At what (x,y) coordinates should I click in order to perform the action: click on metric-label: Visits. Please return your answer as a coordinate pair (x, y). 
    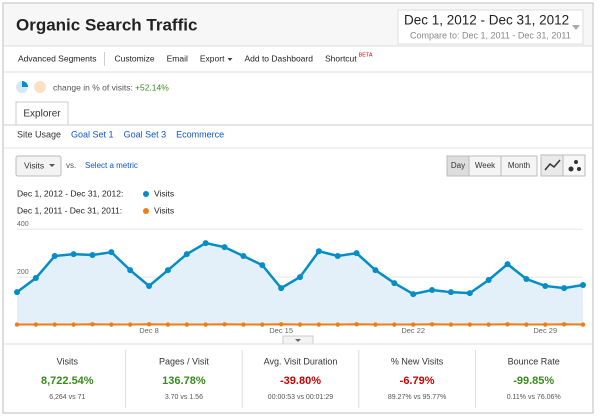
    Looking at the image, I should click on (34, 165).